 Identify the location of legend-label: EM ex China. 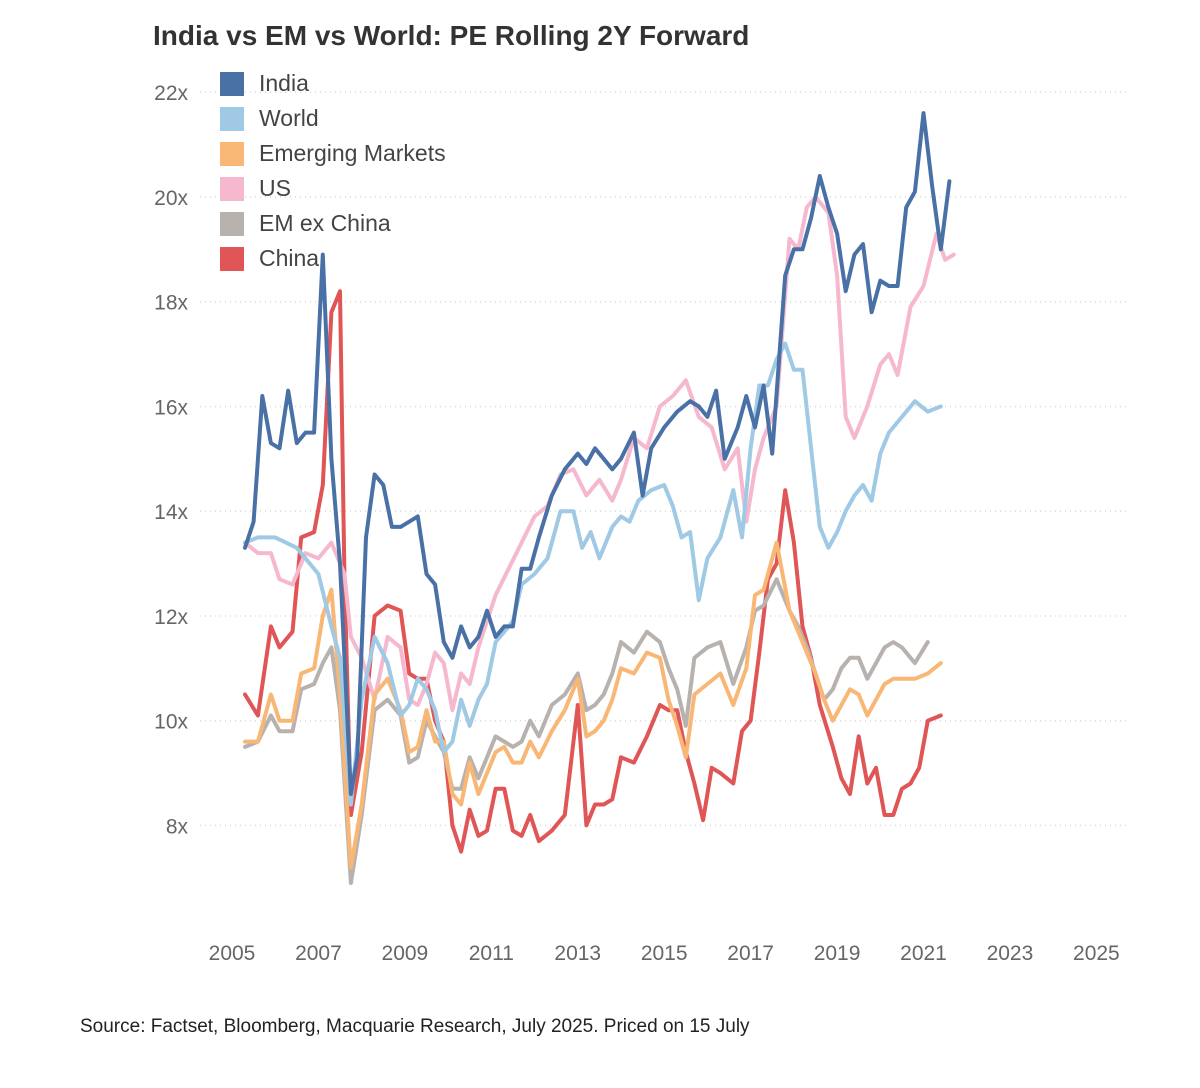
(325, 223).